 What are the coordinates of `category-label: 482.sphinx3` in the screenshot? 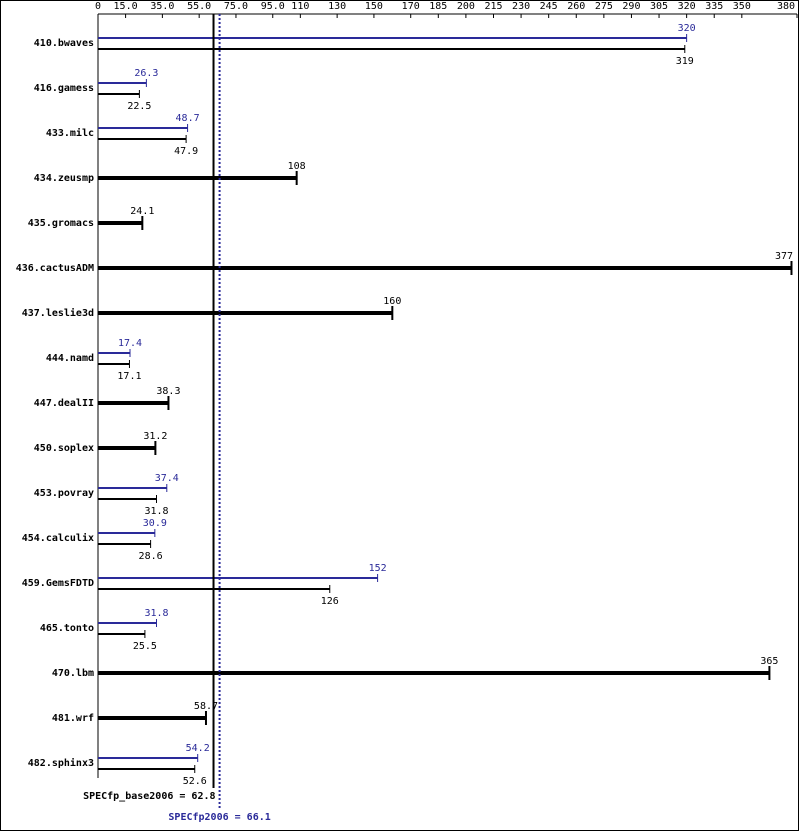 It's located at (61, 763).